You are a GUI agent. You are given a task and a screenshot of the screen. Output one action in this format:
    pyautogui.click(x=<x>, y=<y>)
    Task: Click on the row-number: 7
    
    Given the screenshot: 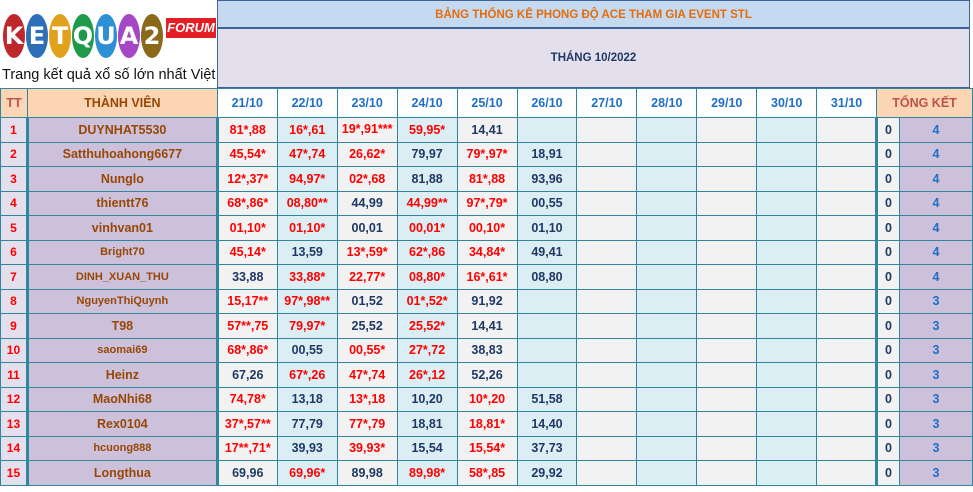 What is the action you would take?
    pyautogui.click(x=14, y=277)
    